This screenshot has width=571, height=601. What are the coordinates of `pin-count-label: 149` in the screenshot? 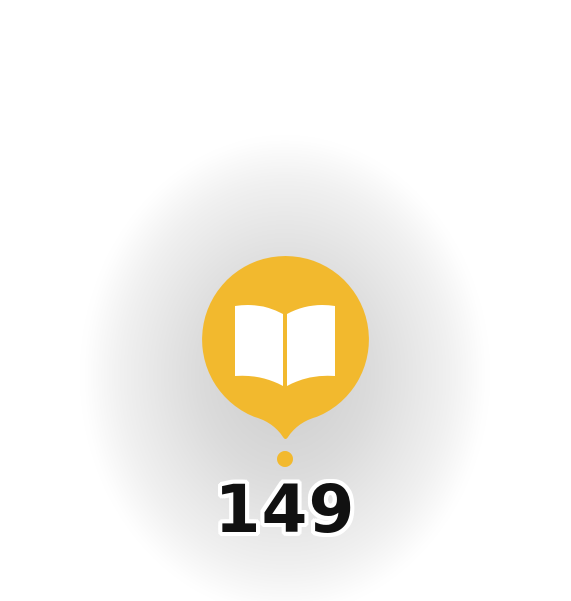 It's located at (285, 509).